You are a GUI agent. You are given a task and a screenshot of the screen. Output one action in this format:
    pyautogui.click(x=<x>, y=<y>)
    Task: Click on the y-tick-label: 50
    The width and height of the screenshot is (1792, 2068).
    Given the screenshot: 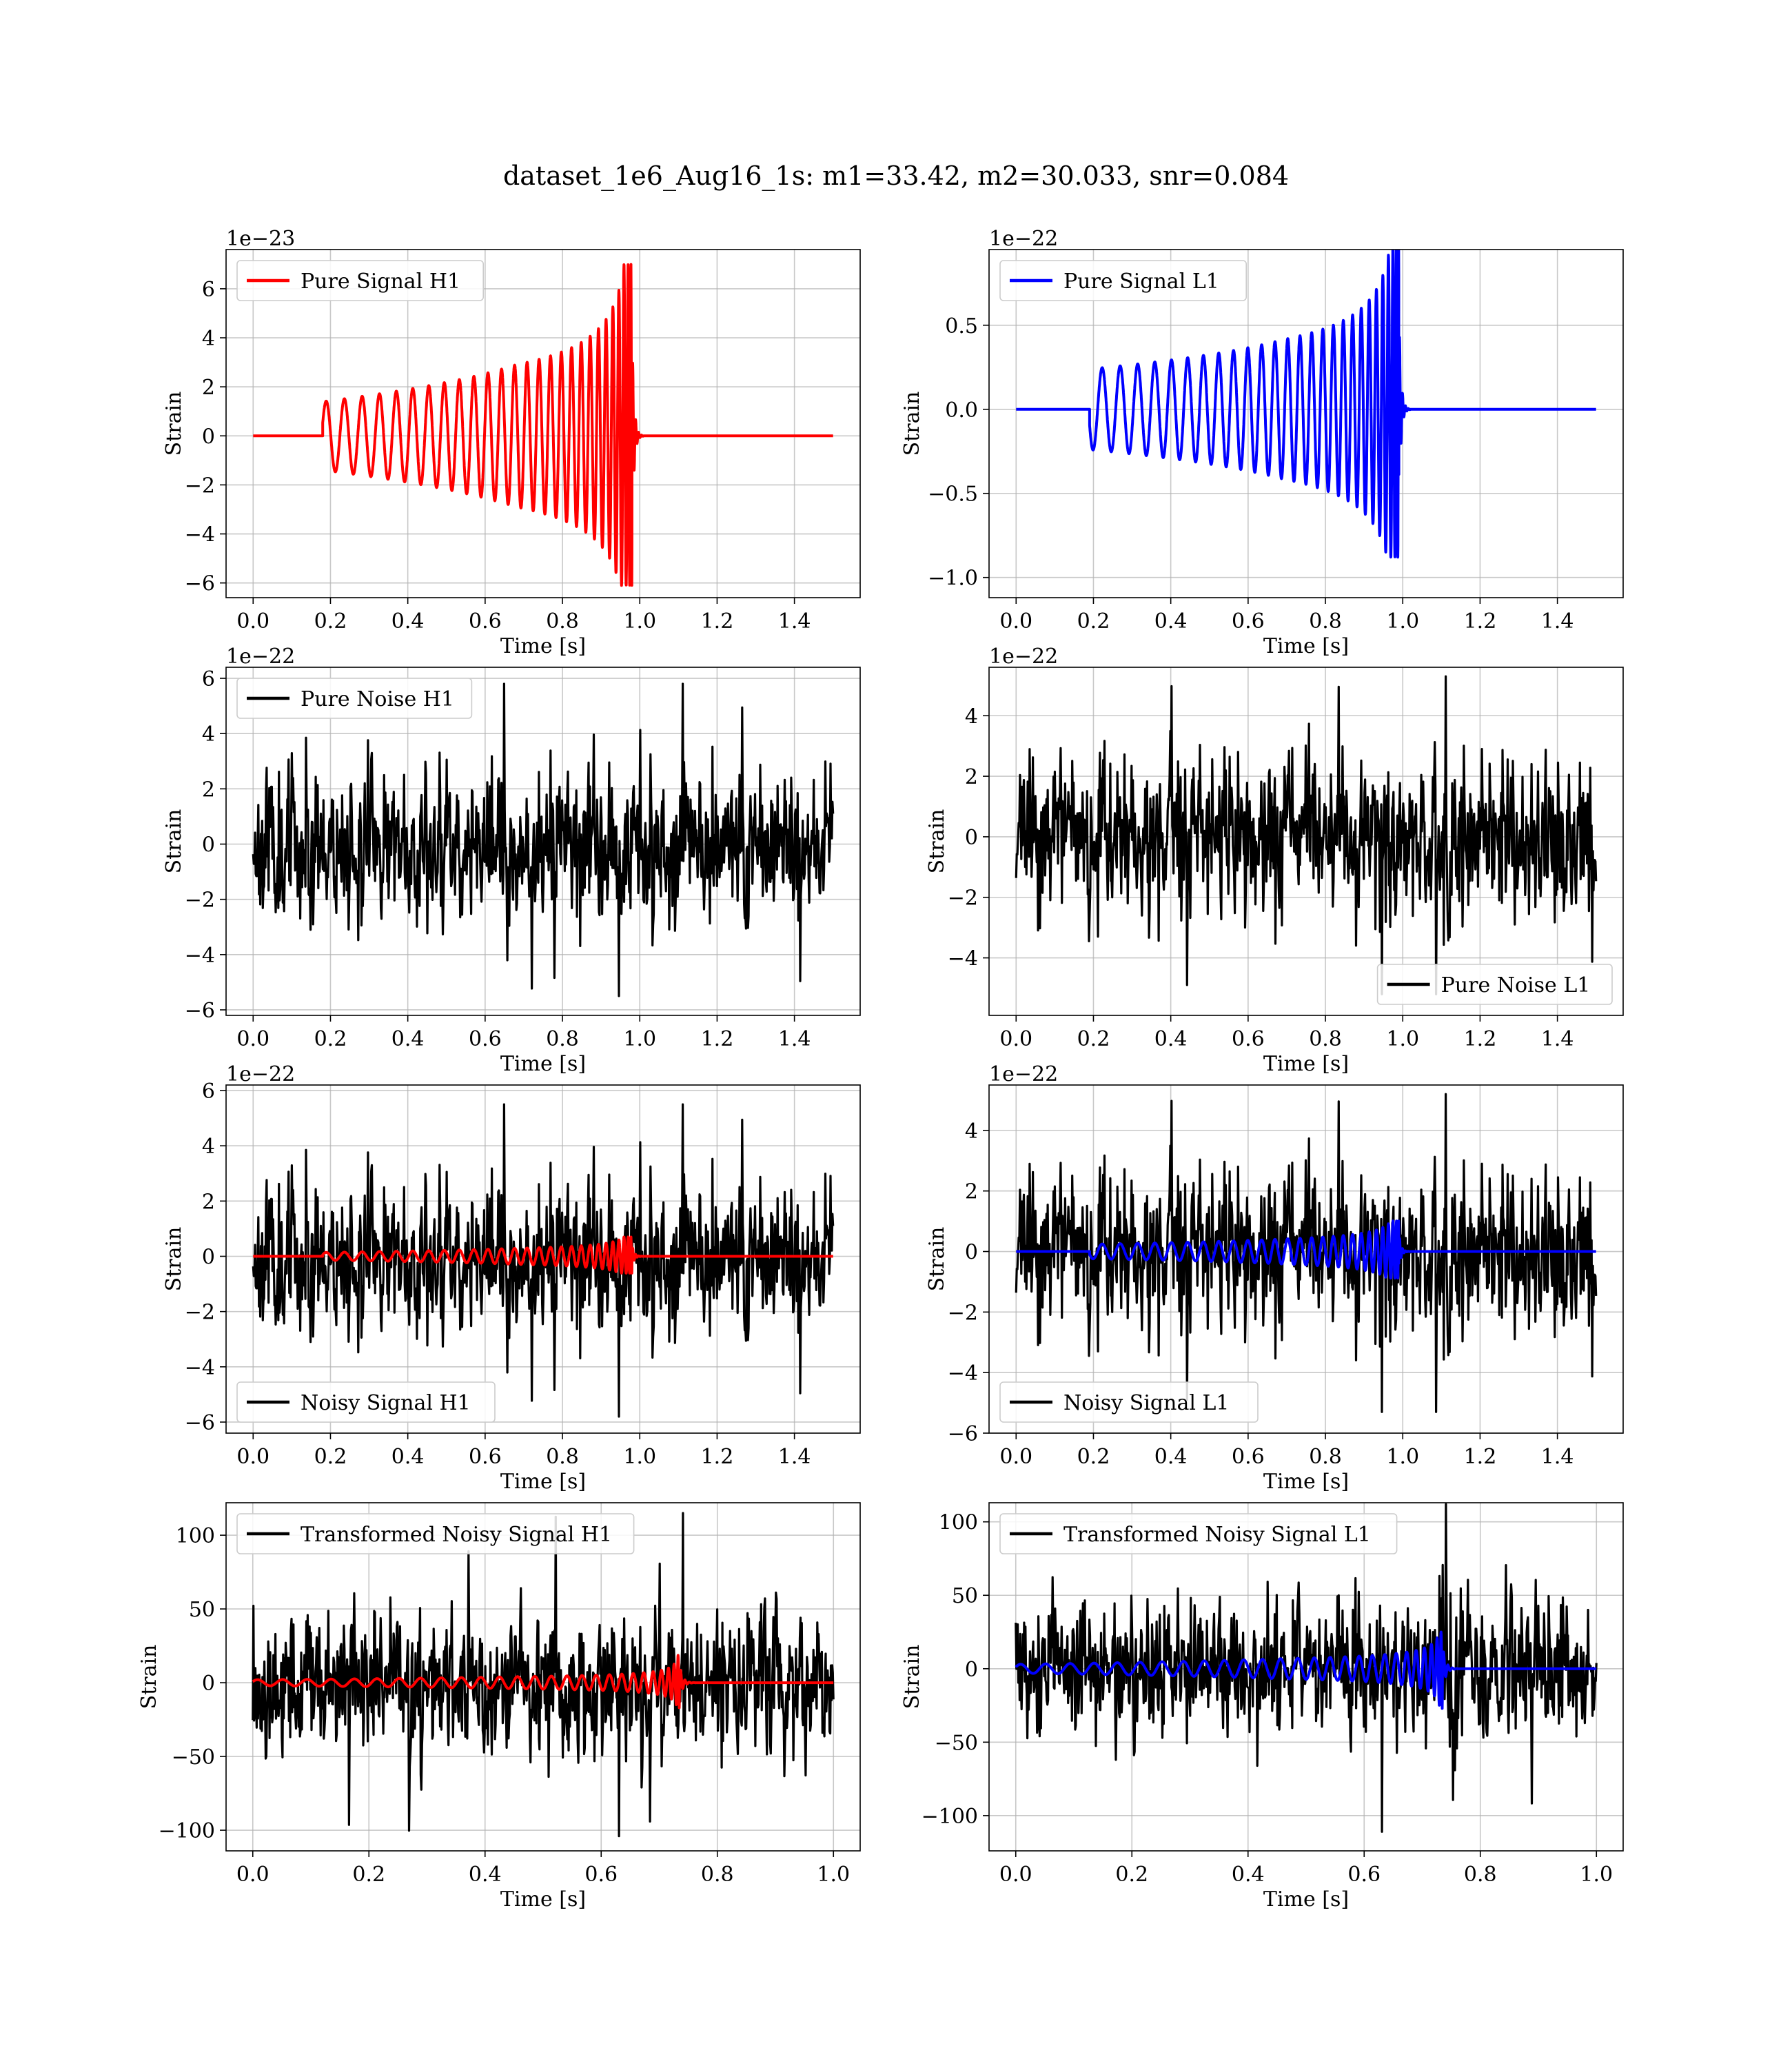 What is the action you would take?
    pyautogui.click(x=202, y=1610)
    